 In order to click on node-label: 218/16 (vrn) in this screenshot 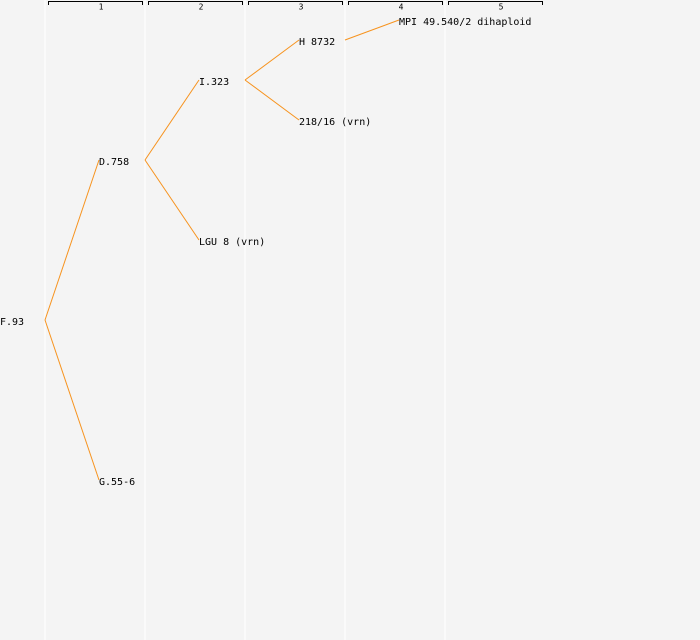, I will do `click(335, 122)`.